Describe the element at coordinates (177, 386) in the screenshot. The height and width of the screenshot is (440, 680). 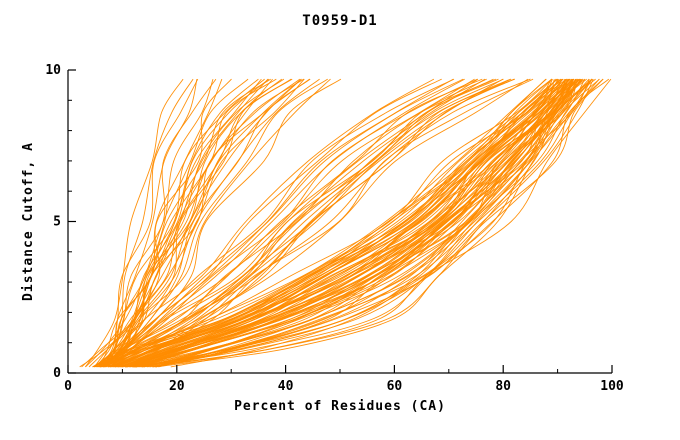
I see `svg-text: 20` at that location.